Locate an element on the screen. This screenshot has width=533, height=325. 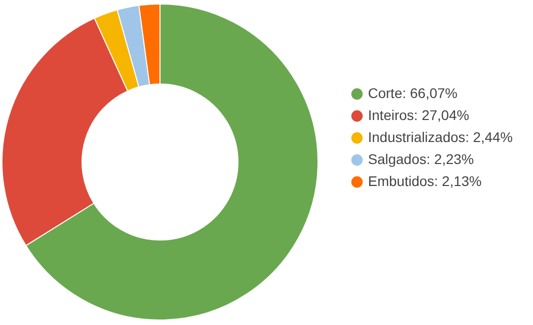
legend-label: Industrializados: 2,44% is located at coordinates (440, 137).